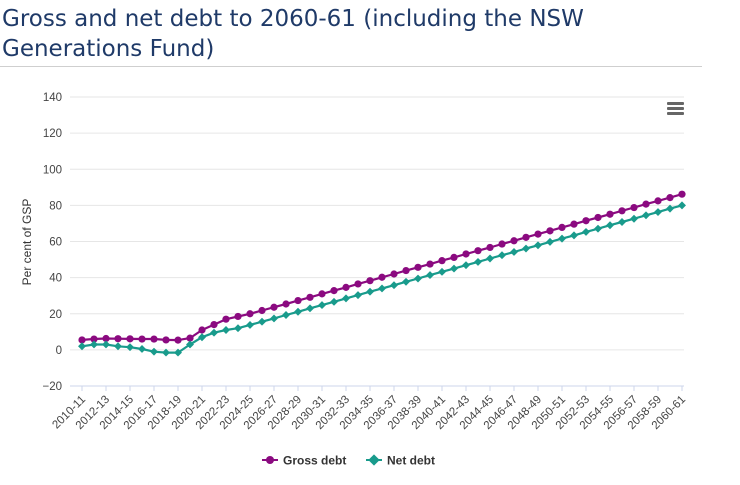 The height and width of the screenshot is (485, 740). I want to click on legend-item-gross-debt: Gross debt, so click(304, 461).